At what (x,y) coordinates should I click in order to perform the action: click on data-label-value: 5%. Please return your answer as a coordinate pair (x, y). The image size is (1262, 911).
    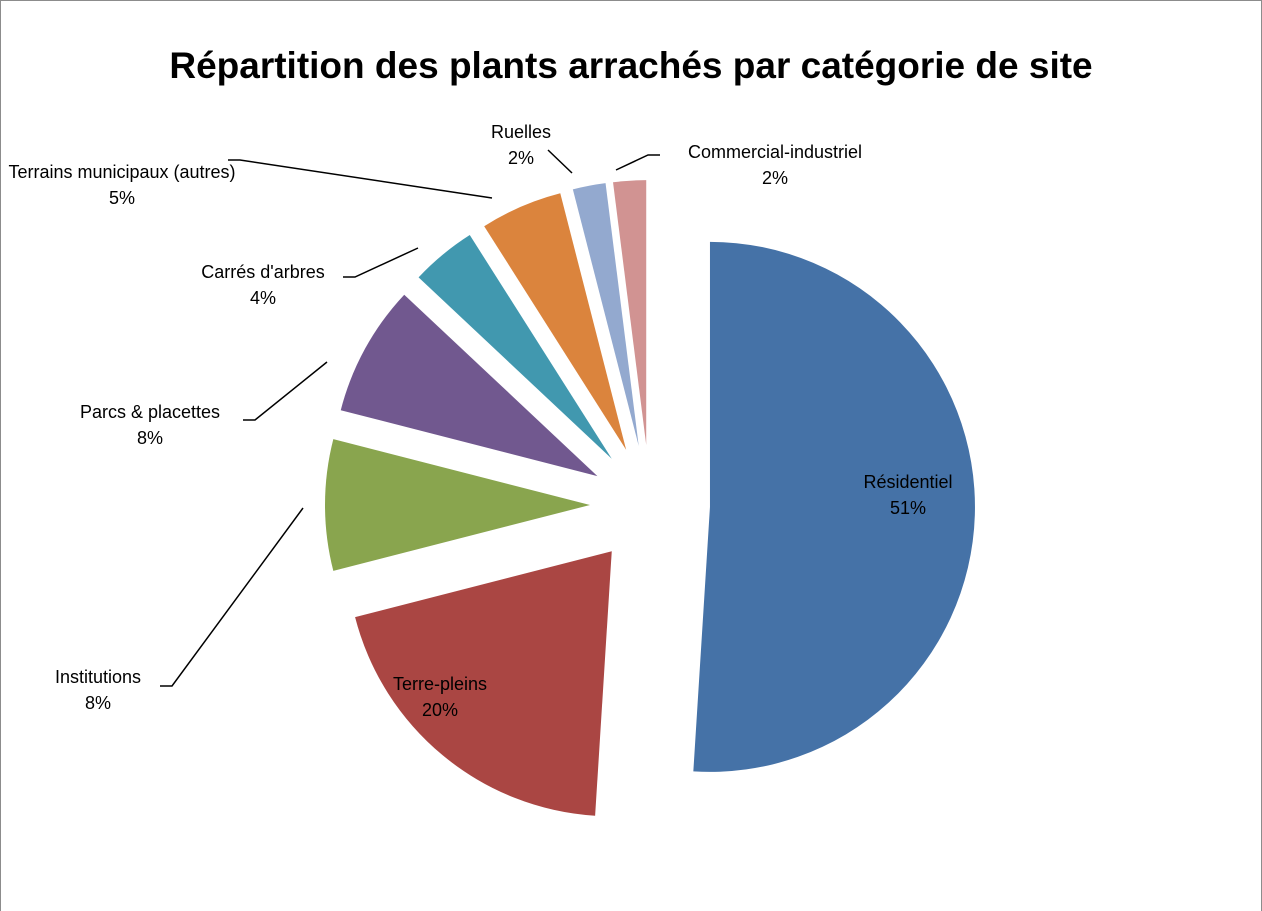
    Looking at the image, I should click on (121, 198).